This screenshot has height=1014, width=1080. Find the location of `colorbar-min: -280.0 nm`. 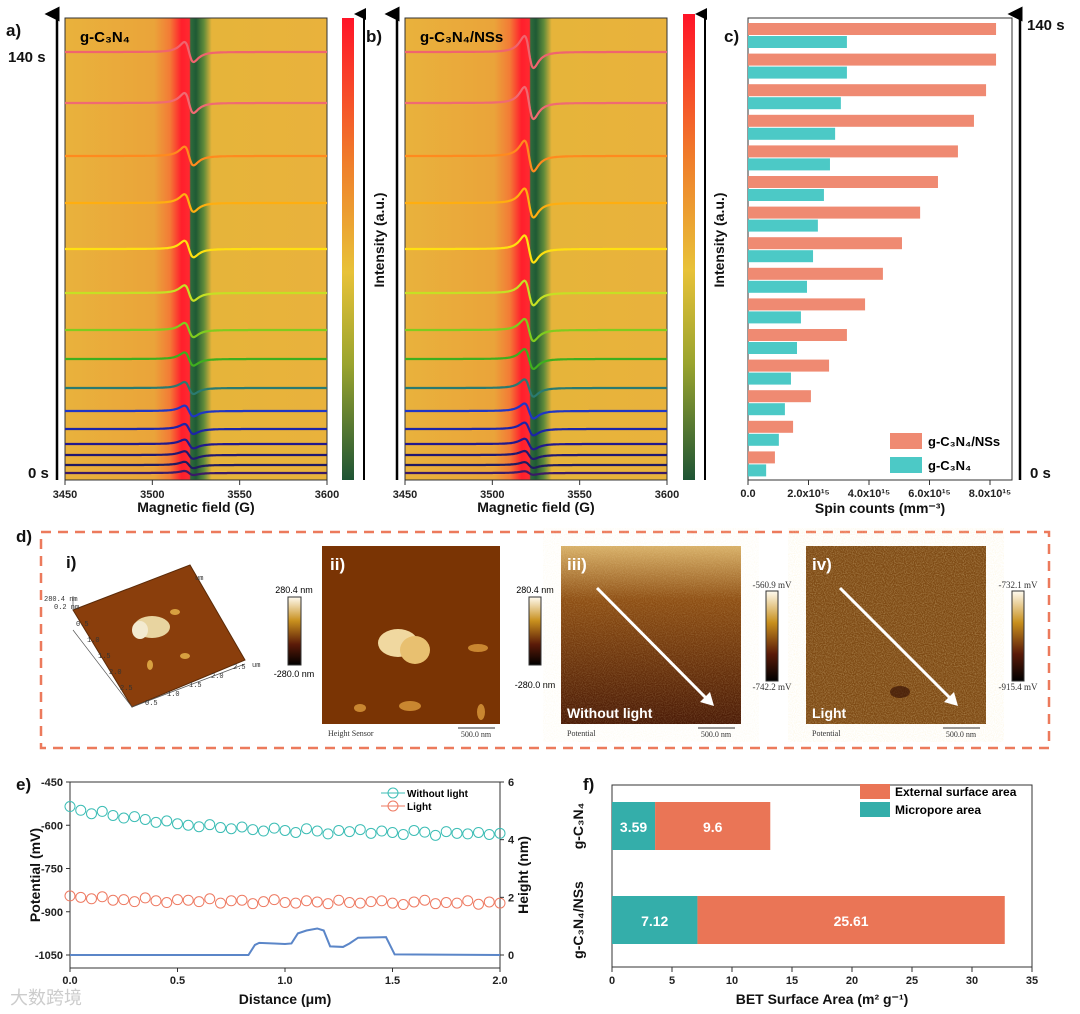

colorbar-min: -280.0 nm is located at coordinates (294, 674).